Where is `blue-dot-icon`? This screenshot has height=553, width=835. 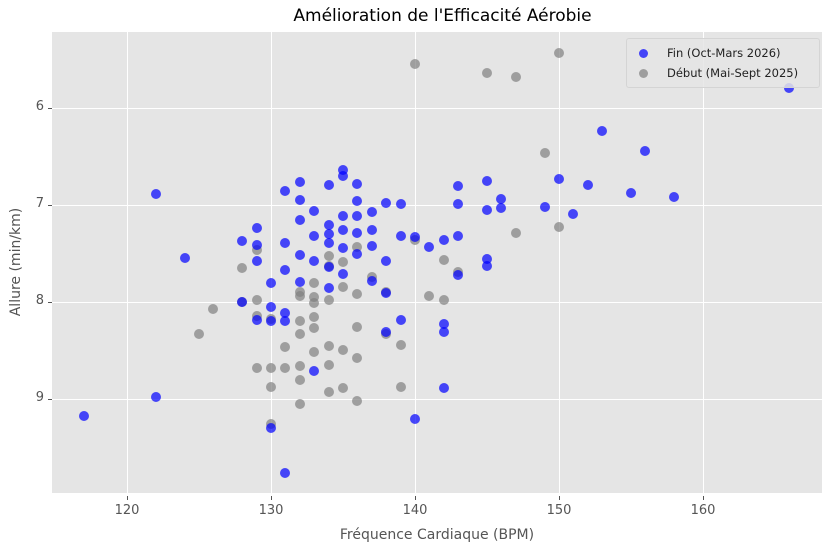
blue-dot-icon is located at coordinates (643, 53).